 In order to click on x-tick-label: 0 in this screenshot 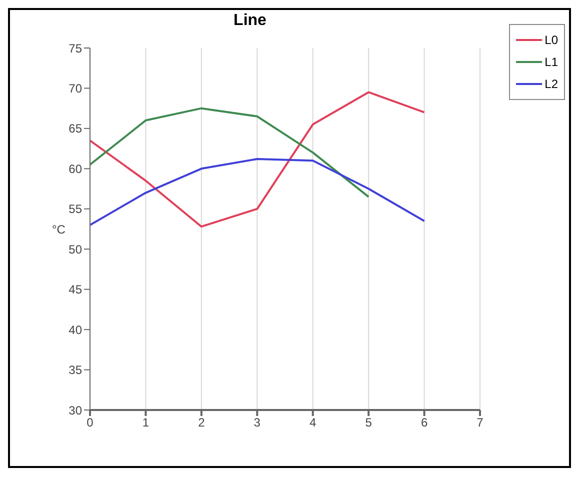, I will do `click(90, 423)`.